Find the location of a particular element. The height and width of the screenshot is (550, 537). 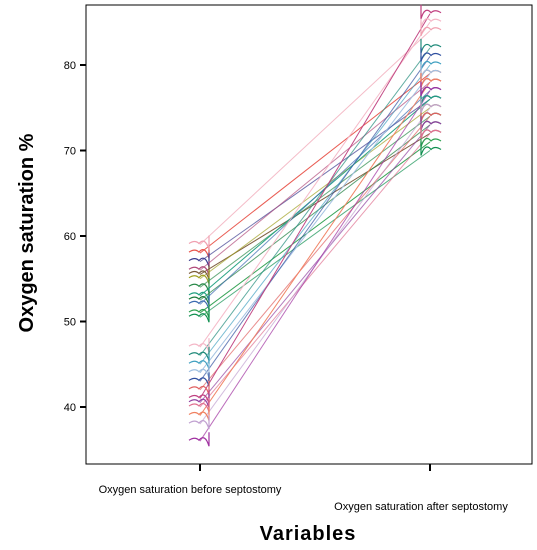

y-tick-label: 70 is located at coordinates (70, 152).